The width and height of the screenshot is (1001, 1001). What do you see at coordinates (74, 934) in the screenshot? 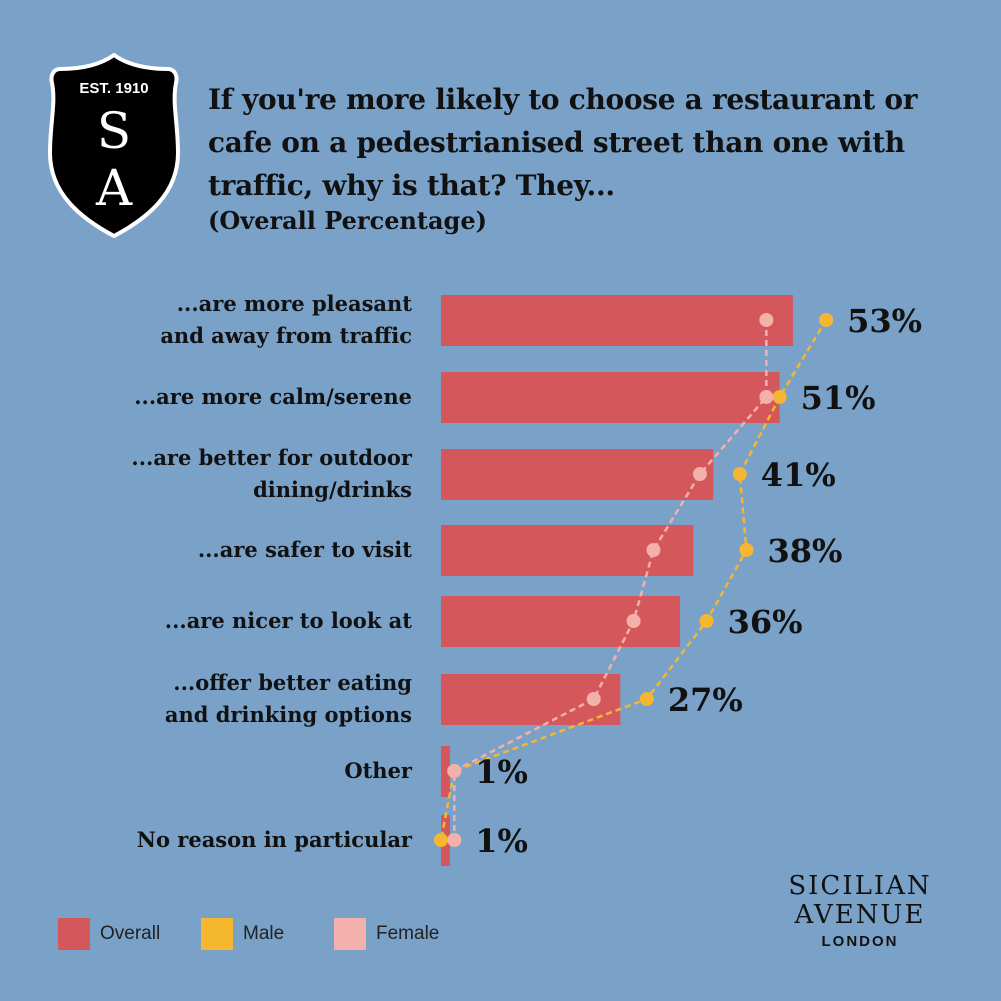
I see `legend-swatch-overall` at bounding box center [74, 934].